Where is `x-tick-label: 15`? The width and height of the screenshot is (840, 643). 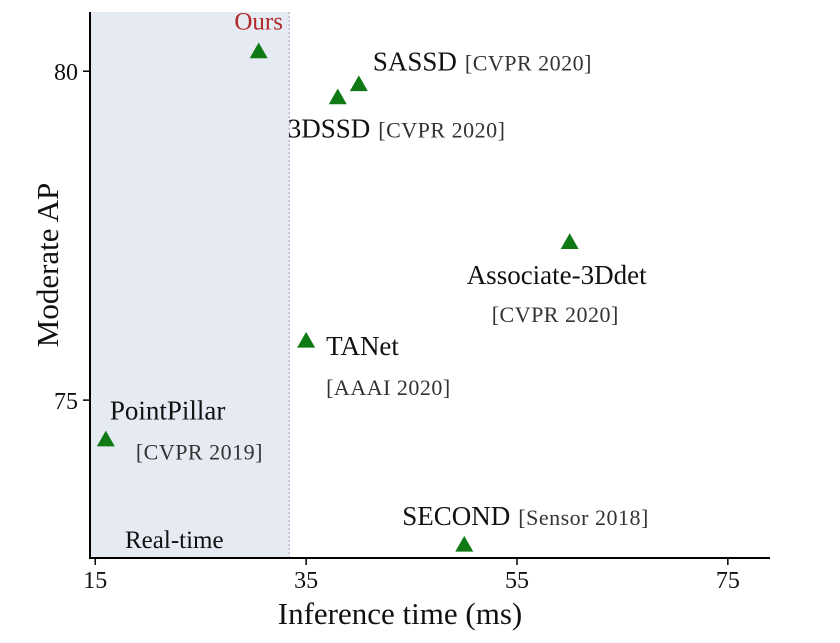 x-tick-label: 15 is located at coordinates (95, 581).